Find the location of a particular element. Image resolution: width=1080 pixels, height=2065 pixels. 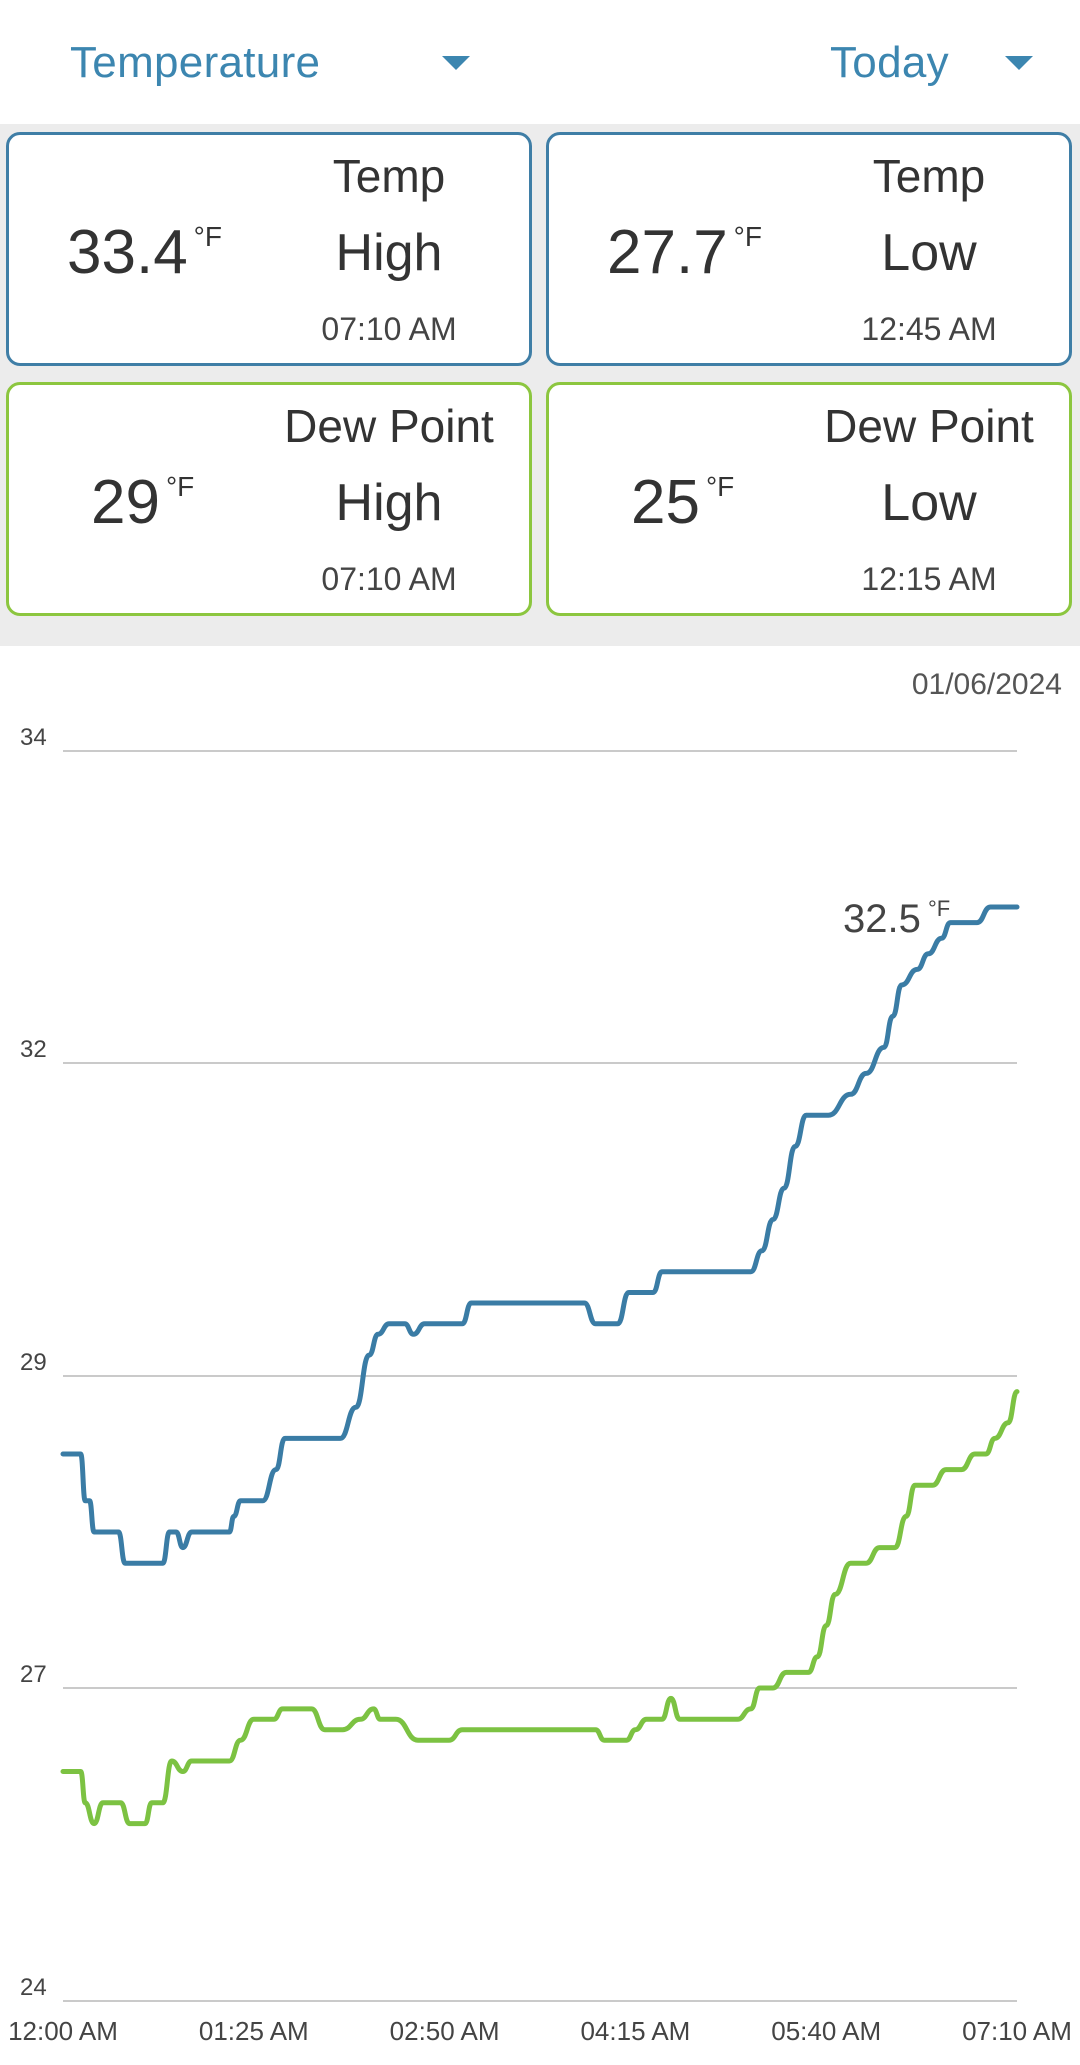

x-tick-label: 02:50 AM is located at coordinates (445, 2031).